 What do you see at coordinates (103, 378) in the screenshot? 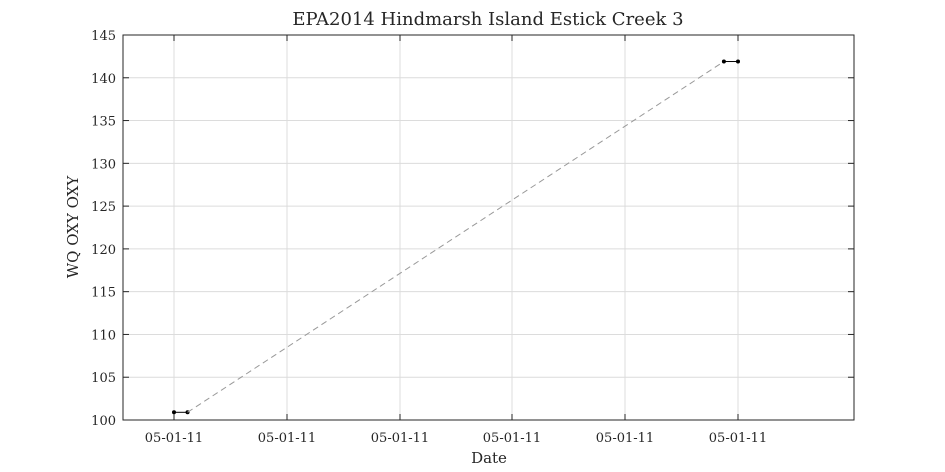
I see `y-tick-label: 105` at bounding box center [103, 378].